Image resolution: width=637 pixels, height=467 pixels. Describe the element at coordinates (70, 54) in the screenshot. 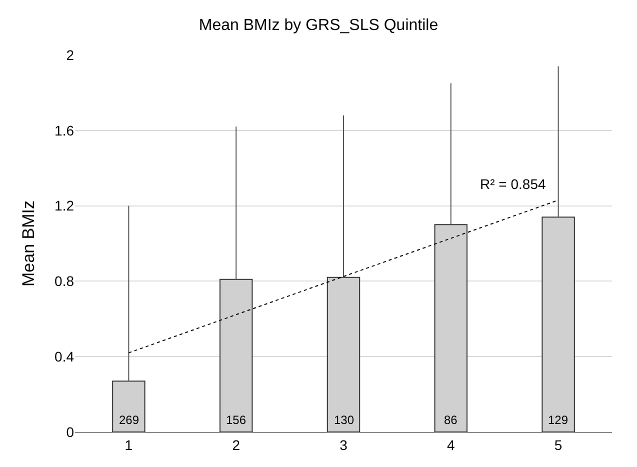

I see `y-tick-label: 2` at that location.